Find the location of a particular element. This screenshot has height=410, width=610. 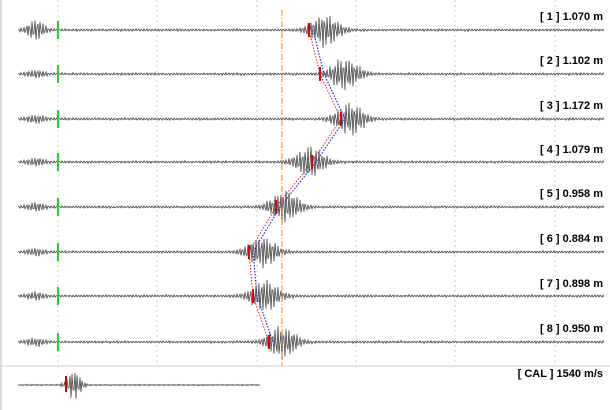

calibration-label: [ CAL ] 1540 m/s is located at coordinates (560, 374).